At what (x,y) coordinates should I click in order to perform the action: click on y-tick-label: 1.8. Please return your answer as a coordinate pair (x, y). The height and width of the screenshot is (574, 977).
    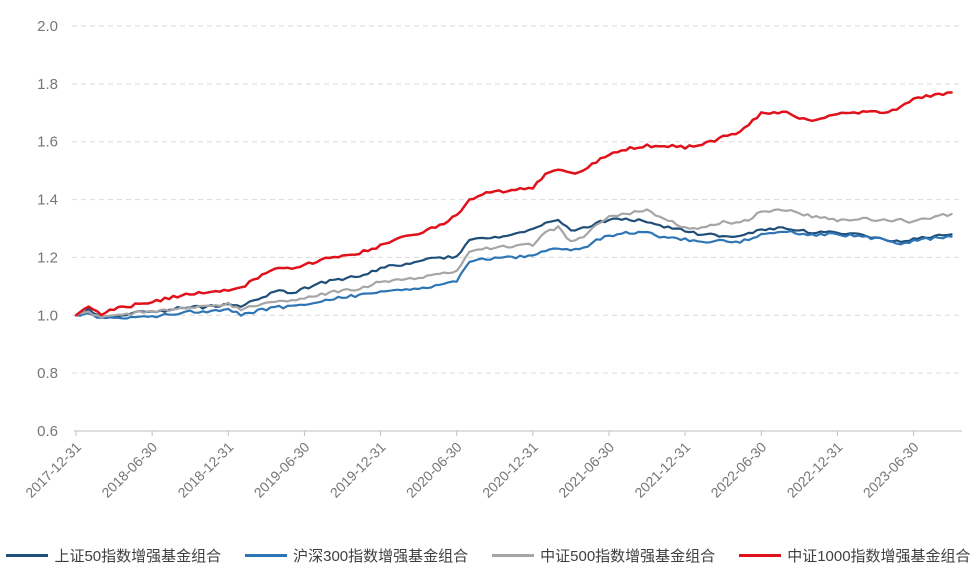
    Looking at the image, I should click on (47, 84).